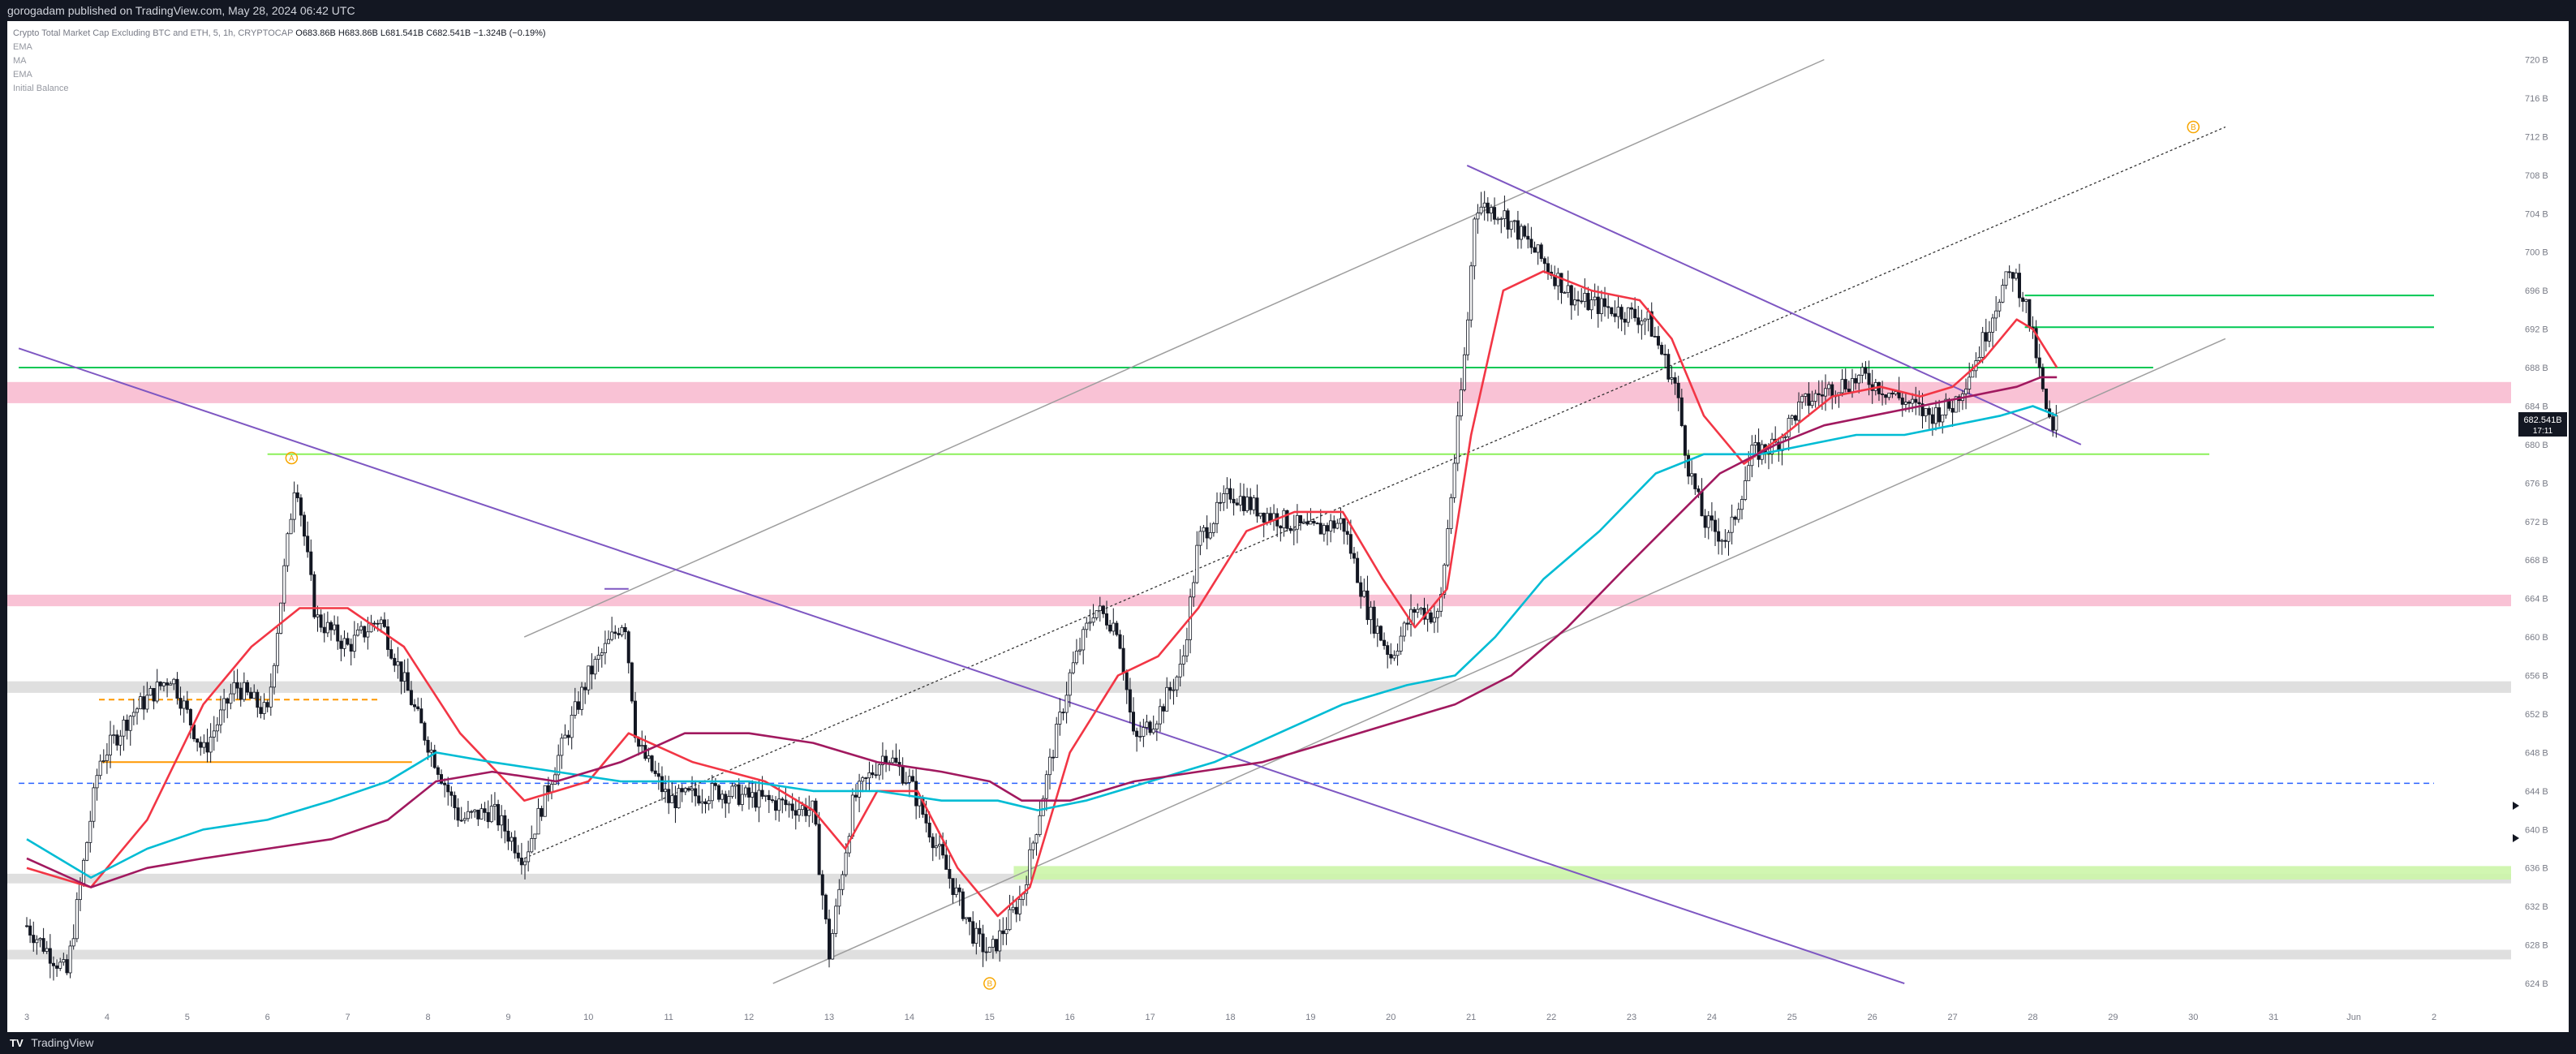  I want to click on indicator-ma: MA, so click(20, 61).